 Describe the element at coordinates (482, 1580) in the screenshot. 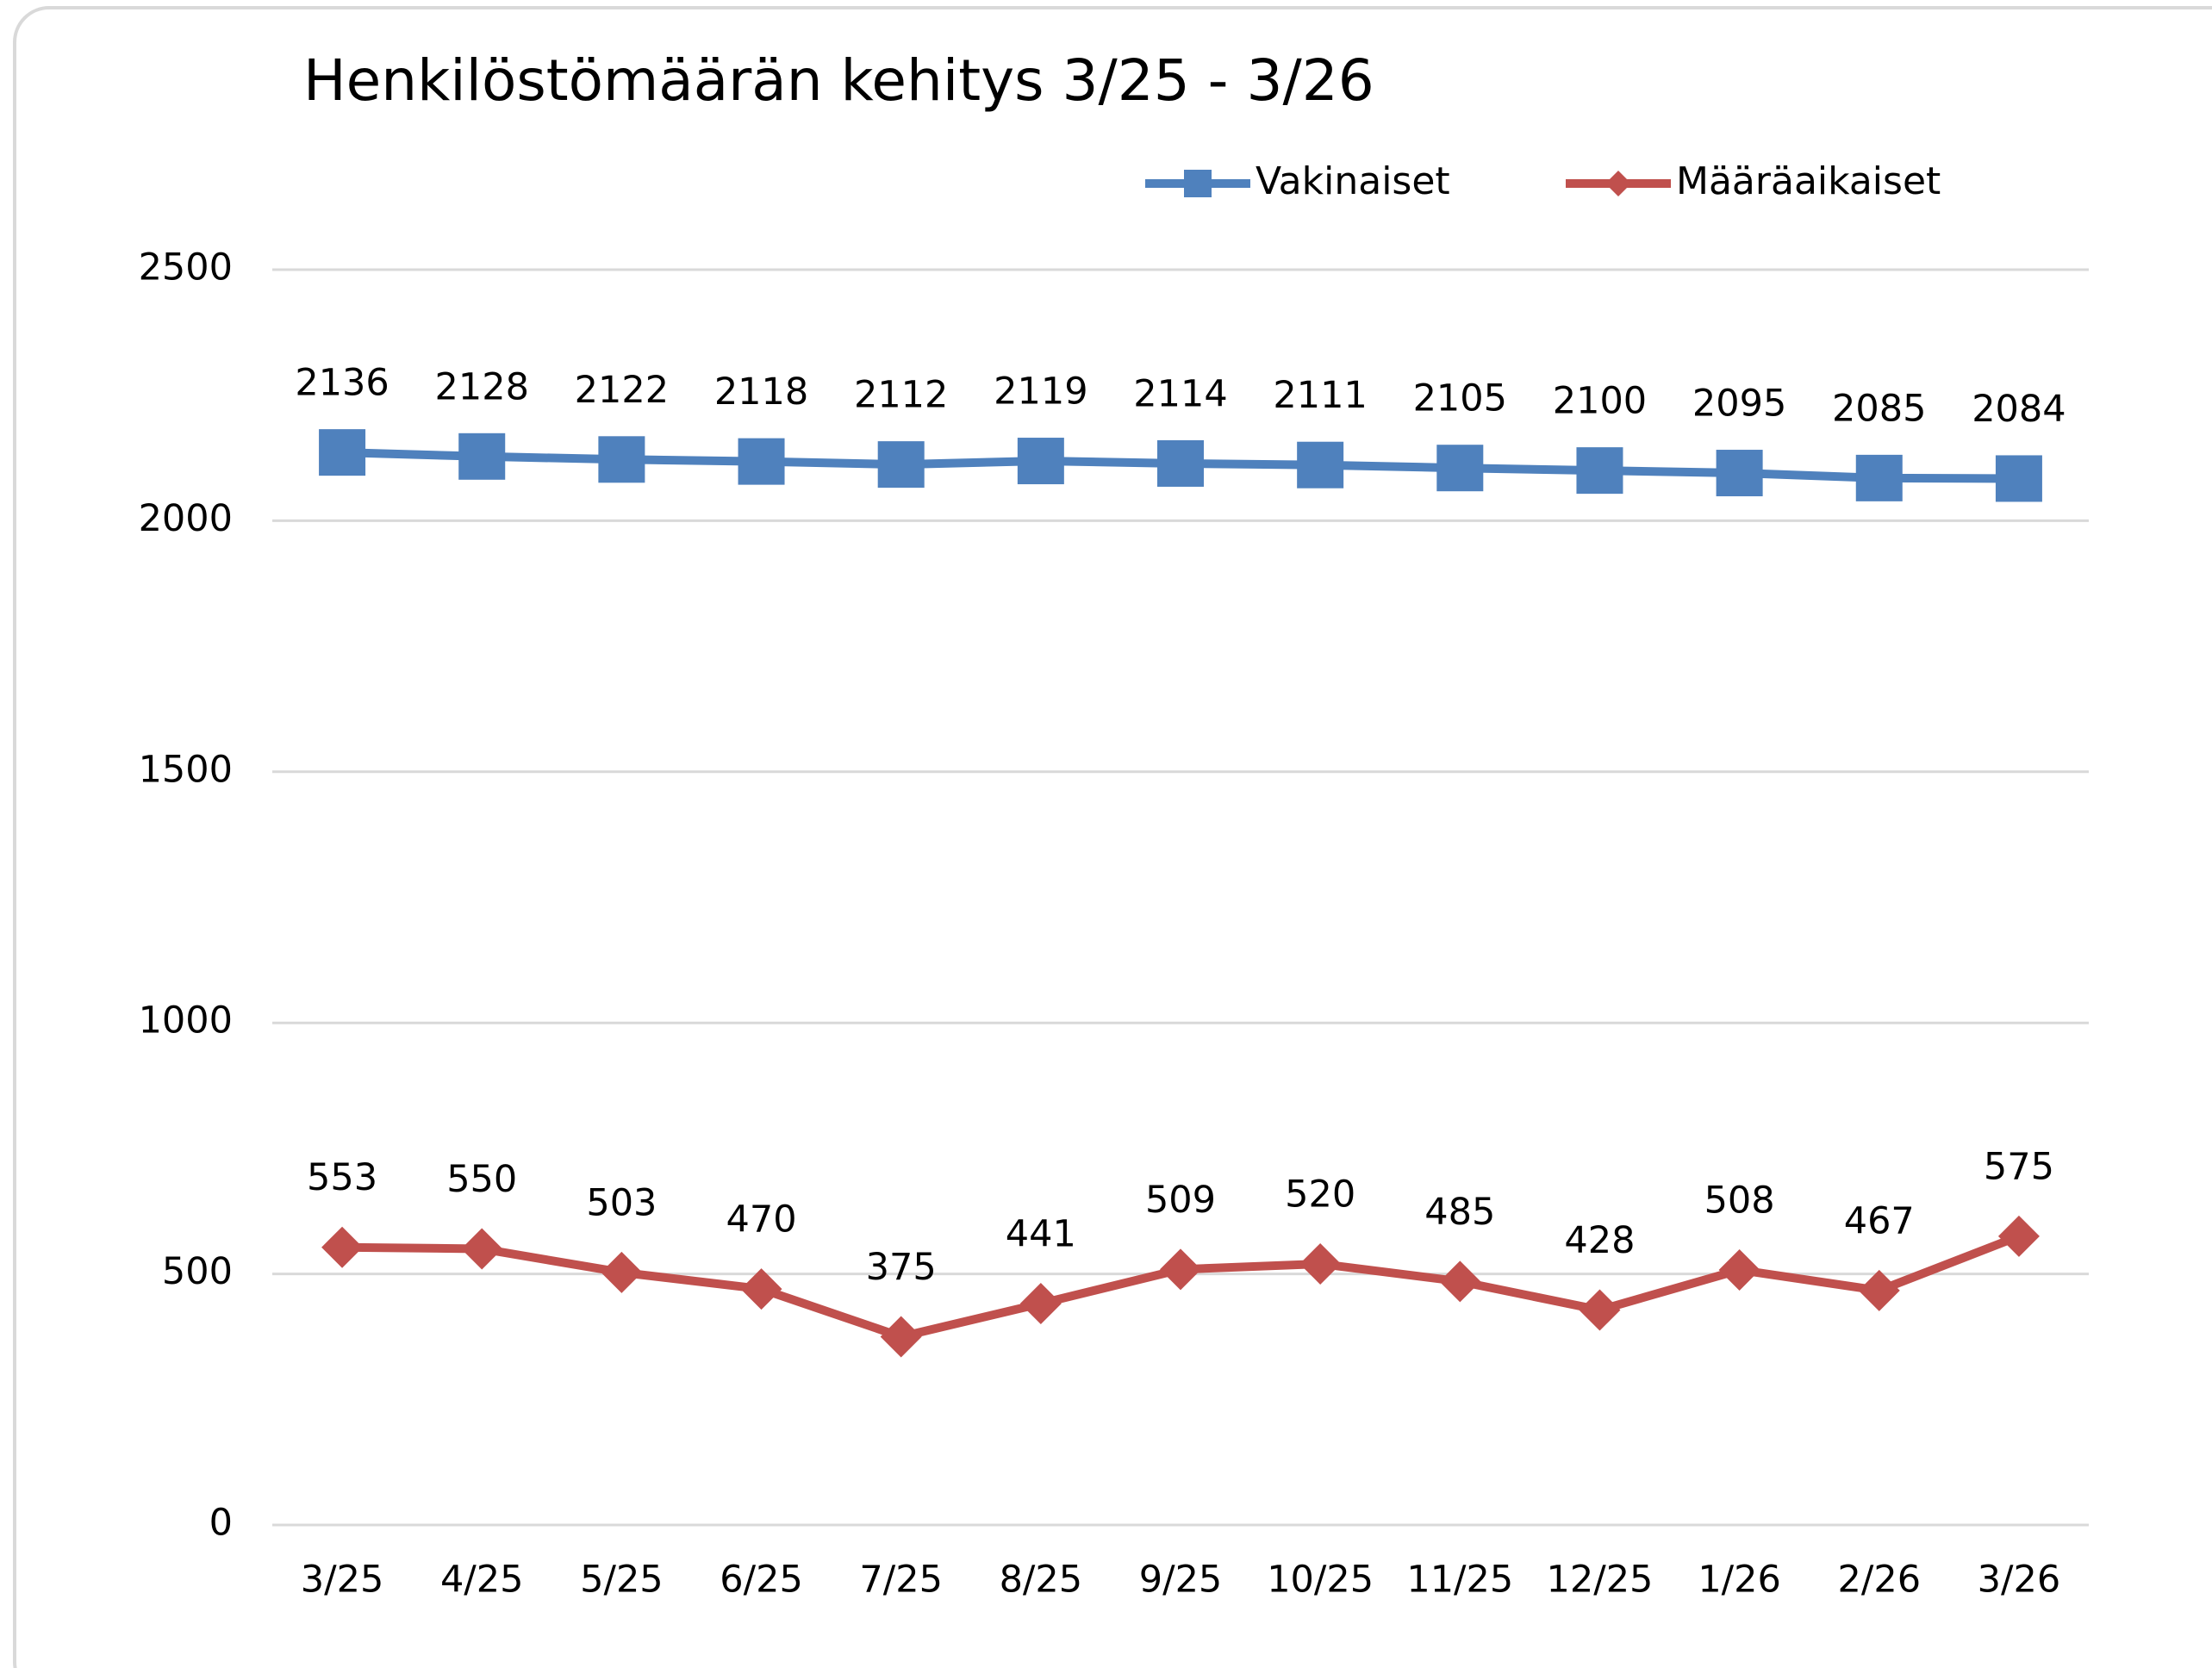

I see `x-tick-label: 4/25` at that location.